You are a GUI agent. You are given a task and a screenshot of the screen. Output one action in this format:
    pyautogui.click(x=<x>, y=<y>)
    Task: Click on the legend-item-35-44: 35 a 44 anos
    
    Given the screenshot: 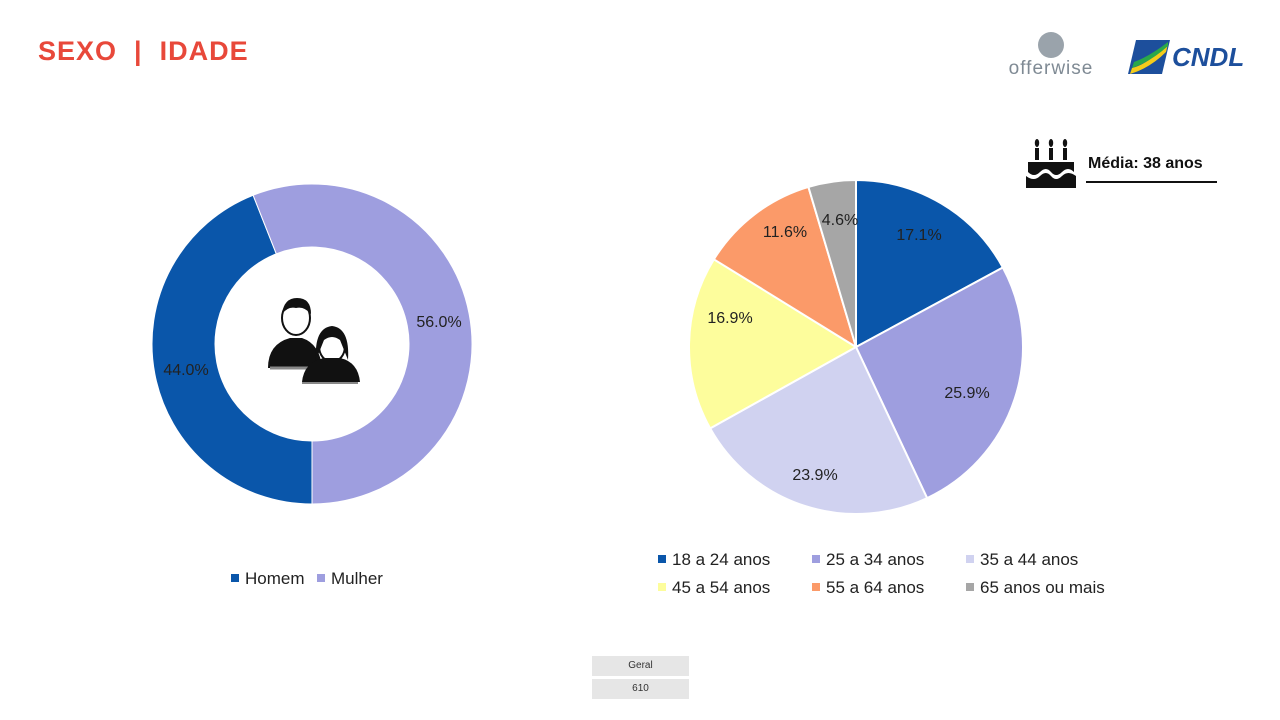 What is the action you would take?
    pyautogui.click(x=1022, y=560)
    